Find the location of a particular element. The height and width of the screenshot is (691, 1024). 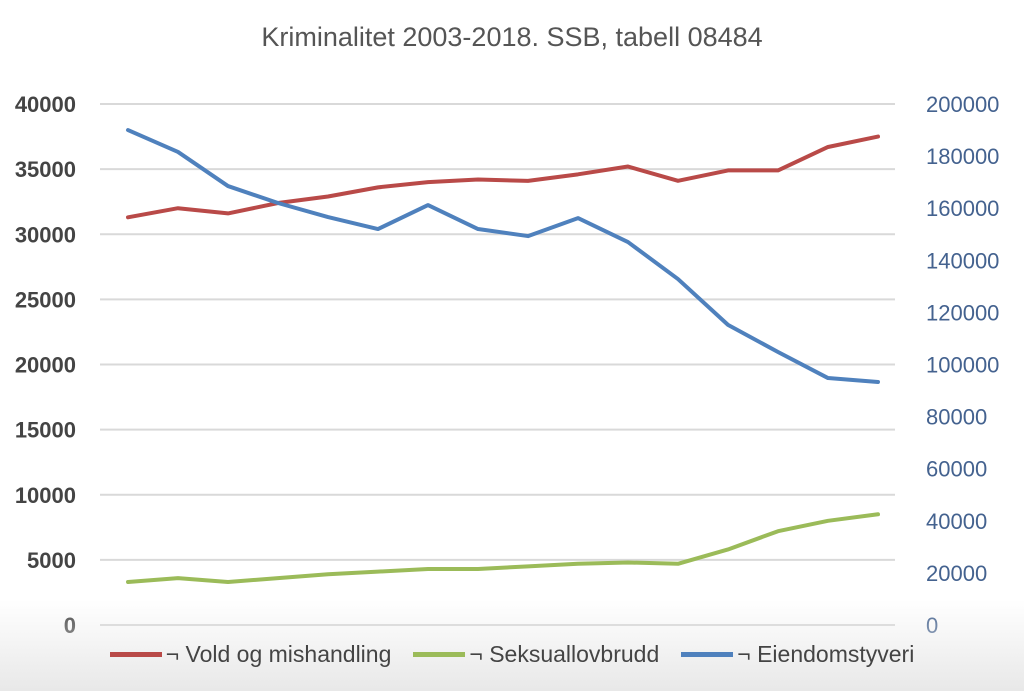

left-tick-label: 20000 is located at coordinates (45, 365).